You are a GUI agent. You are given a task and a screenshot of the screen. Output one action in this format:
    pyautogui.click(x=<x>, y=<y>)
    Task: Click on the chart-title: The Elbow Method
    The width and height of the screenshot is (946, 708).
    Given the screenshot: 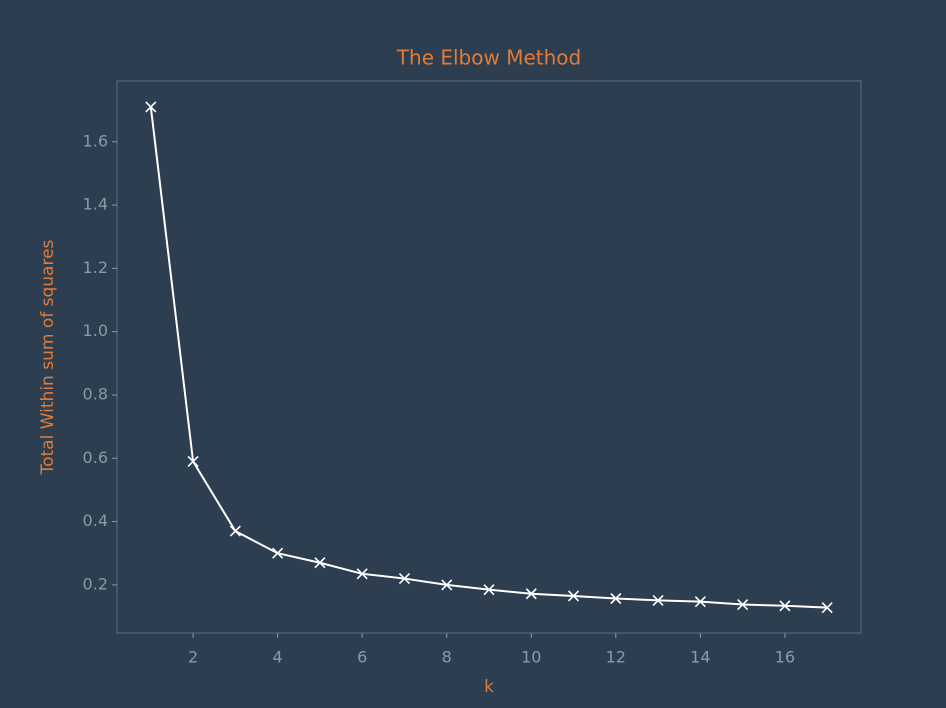 What is the action you would take?
    pyautogui.click(x=488, y=58)
    